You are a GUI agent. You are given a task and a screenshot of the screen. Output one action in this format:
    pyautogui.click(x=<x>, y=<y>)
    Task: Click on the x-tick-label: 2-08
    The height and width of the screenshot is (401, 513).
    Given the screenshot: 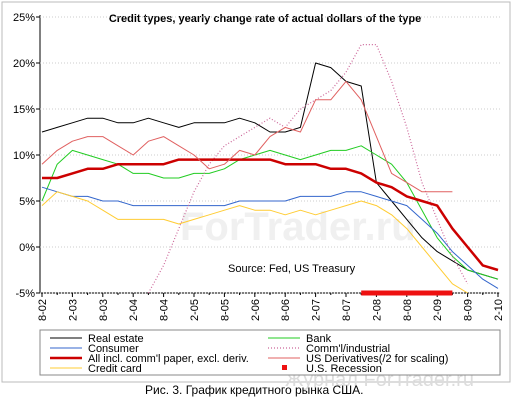 What is the action you would take?
    pyautogui.click(x=377, y=310)
    